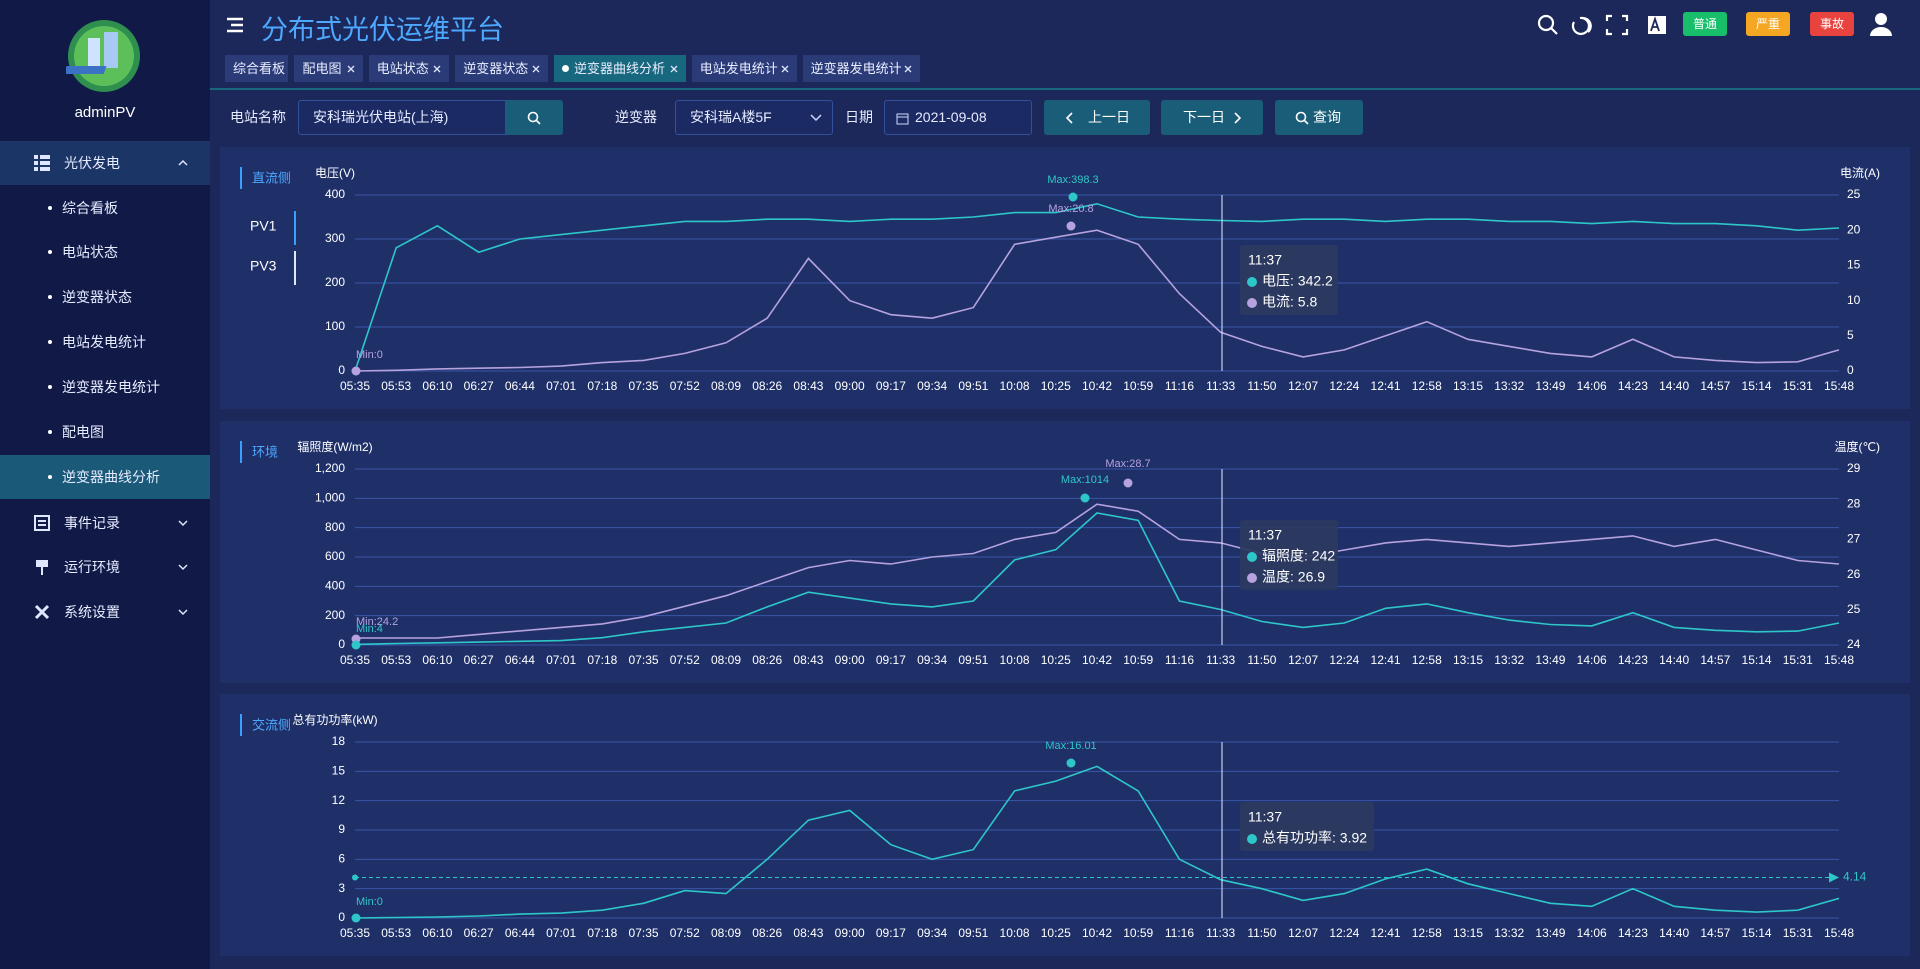  What do you see at coordinates (335, 282) in the screenshot?
I see `y-tick-label: 200` at bounding box center [335, 282].